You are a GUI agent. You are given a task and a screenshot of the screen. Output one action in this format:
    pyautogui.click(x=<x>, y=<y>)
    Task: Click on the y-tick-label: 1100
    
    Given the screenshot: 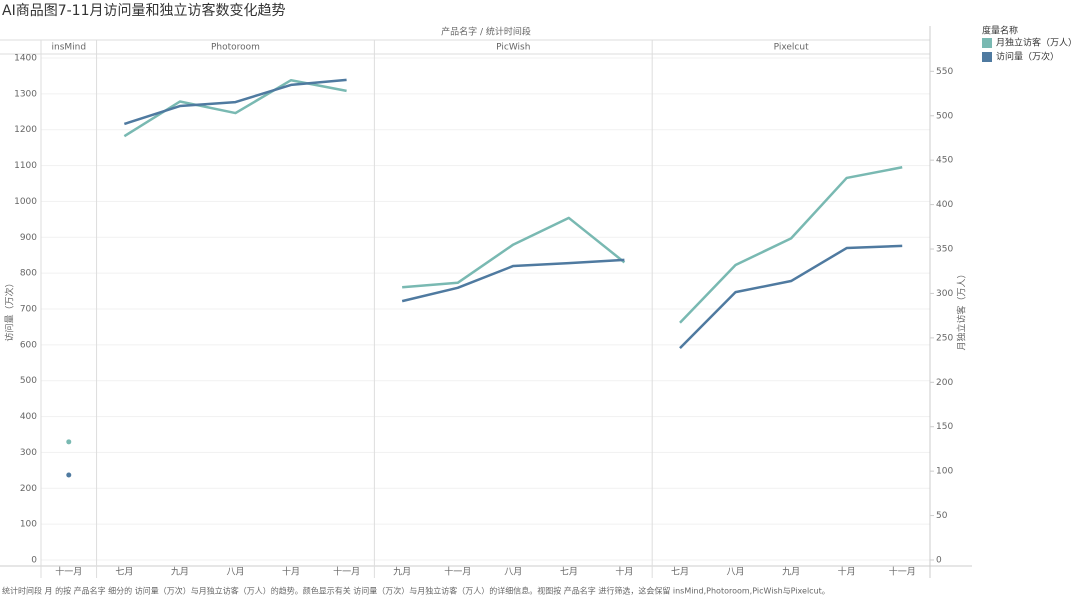 What is the action you would take?
    pyautogui.click(x=25, y=166)
    